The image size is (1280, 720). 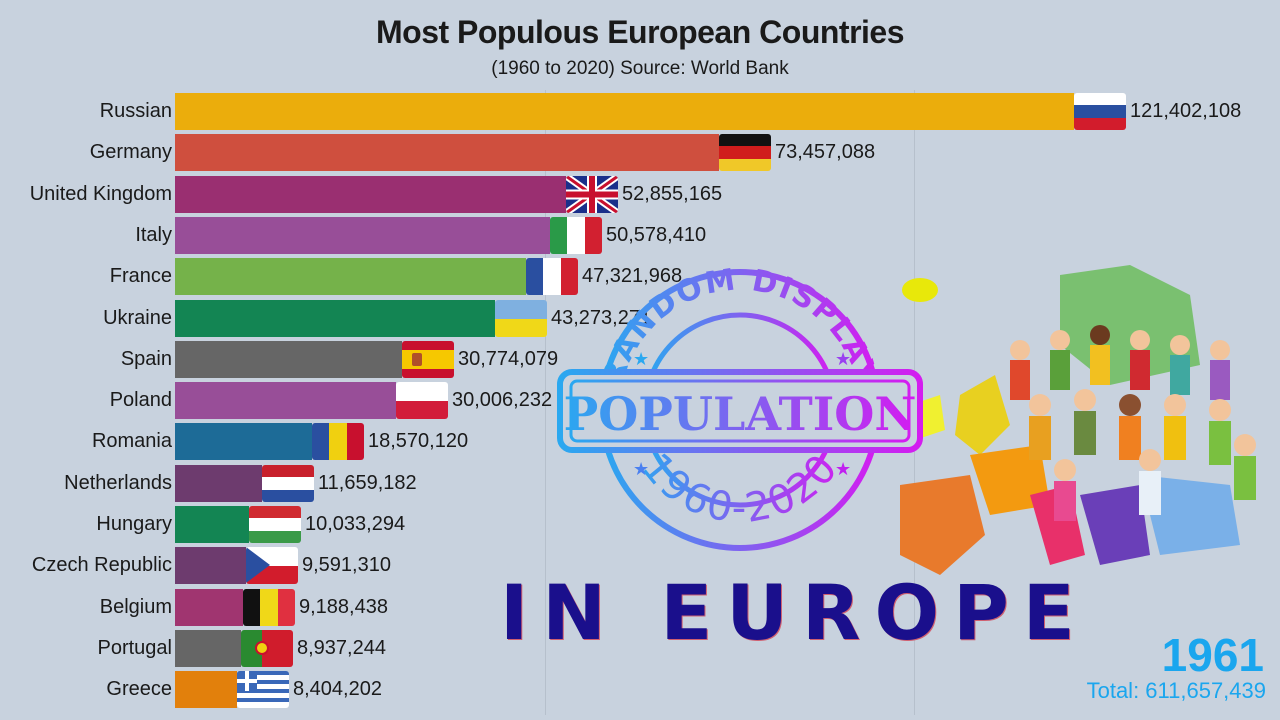 I want to click on country-label: Spain, so click(x=146, y=359).